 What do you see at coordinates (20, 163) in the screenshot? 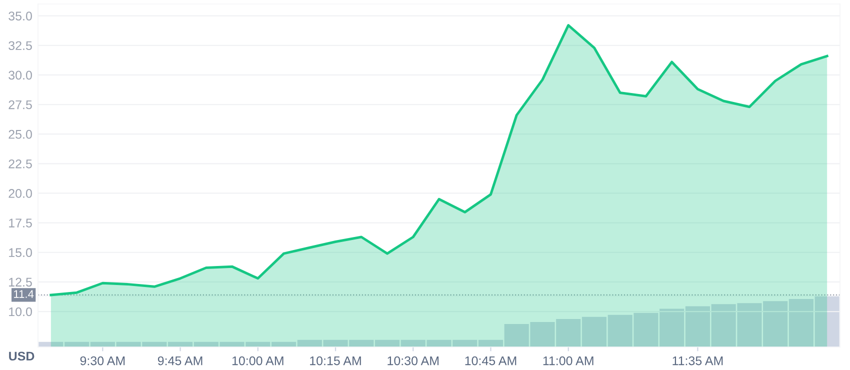
I see `y-tick-label: 22.5` at bounding box center [20, 163].